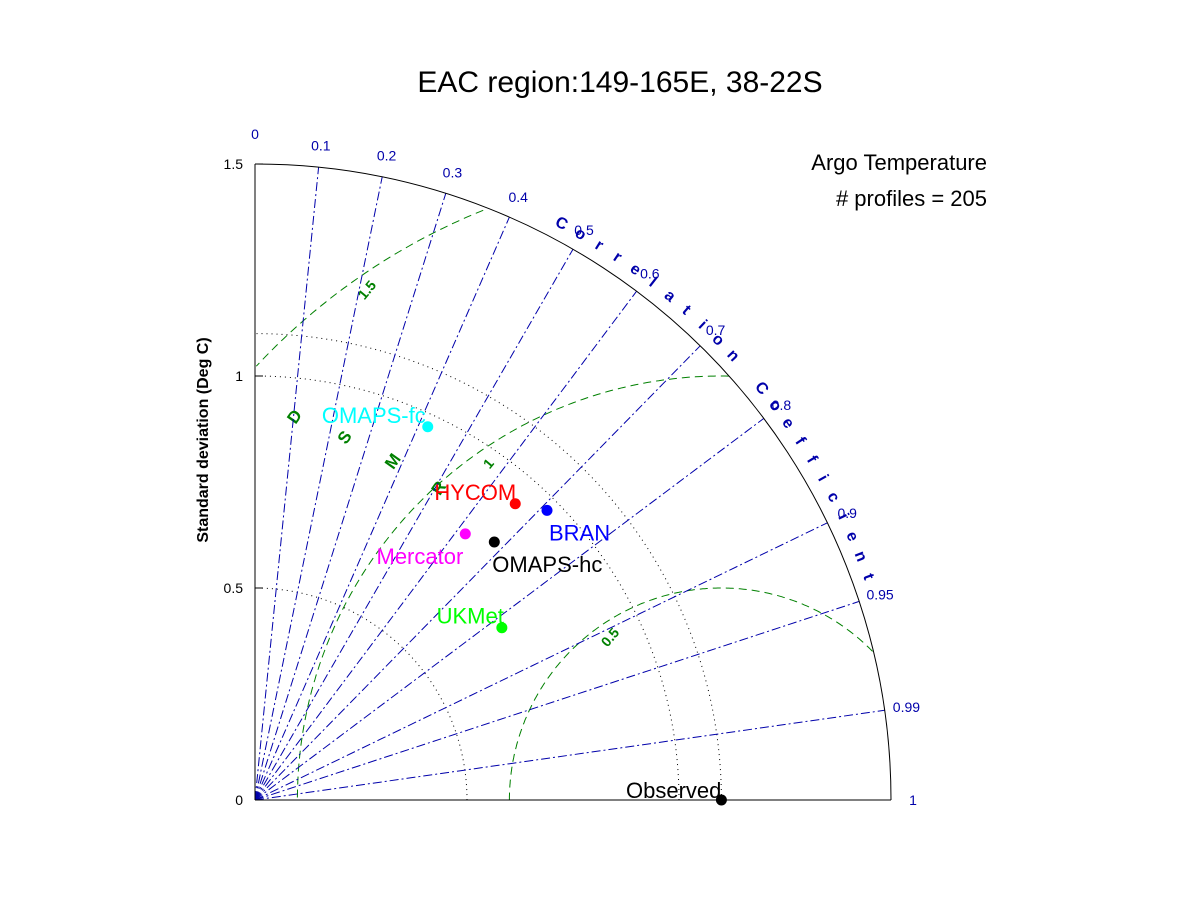  I want to click on rmsd-contour-label: 1.5, so click(366, 289).